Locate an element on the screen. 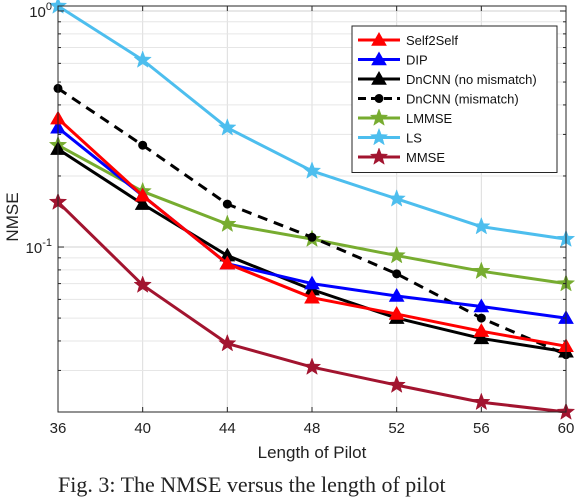 This screenshot has height=498, width=576. x-tick-label-36: 36 is located at coordinates (58, 428).